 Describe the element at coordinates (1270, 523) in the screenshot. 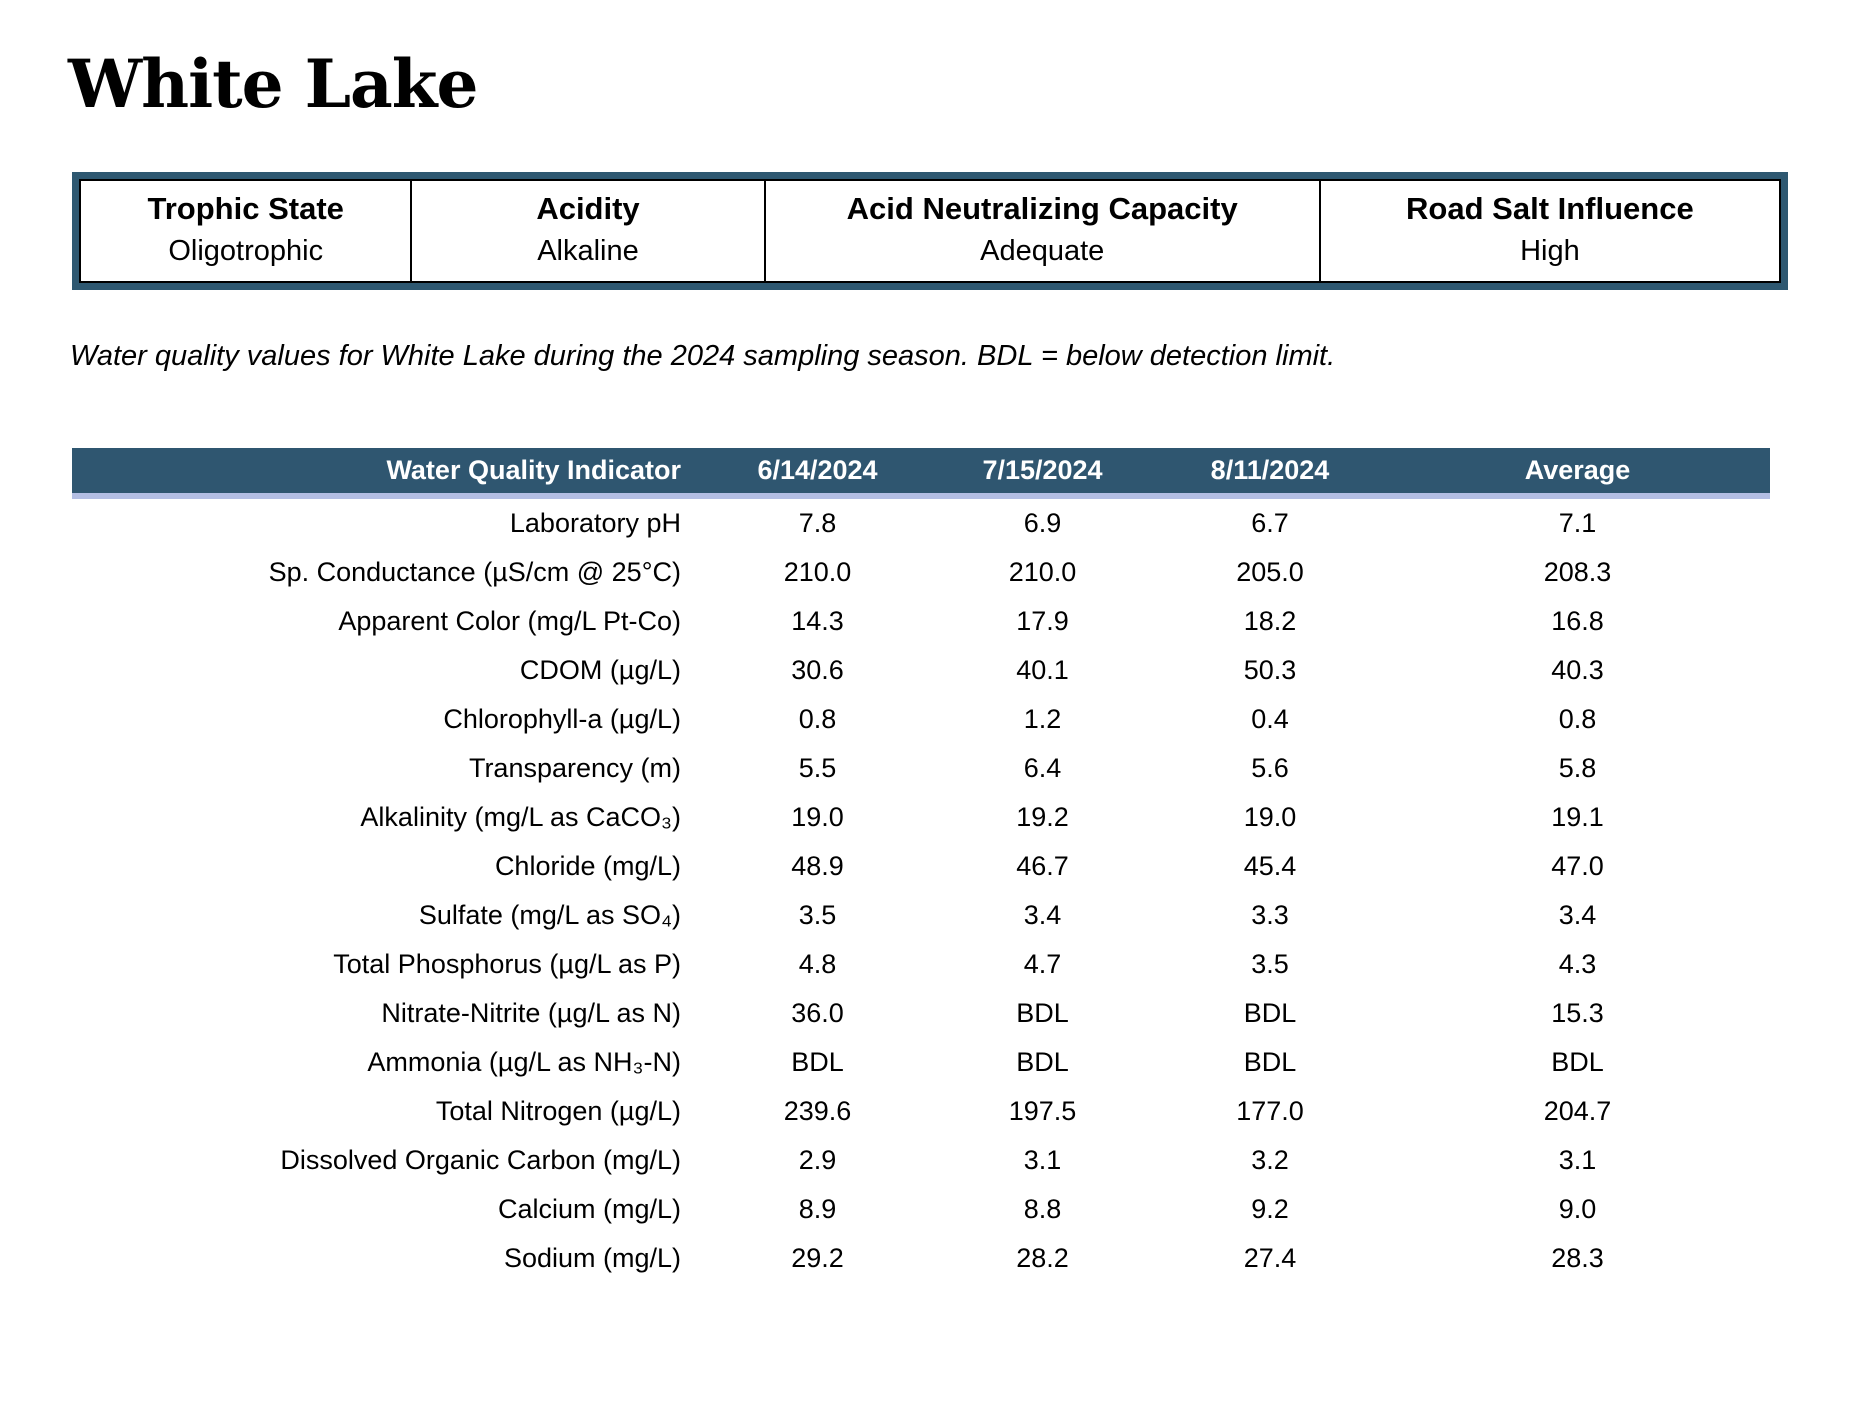

I see `value-cell: 6.7` at that location.